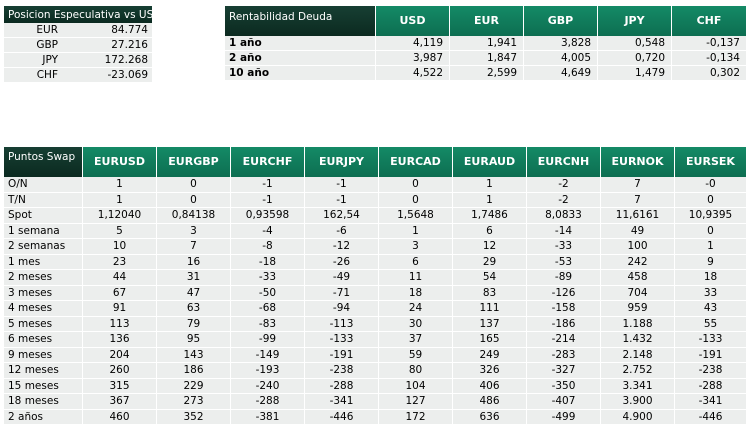  I want to click on swap-cell: -381, so click(267, 417).